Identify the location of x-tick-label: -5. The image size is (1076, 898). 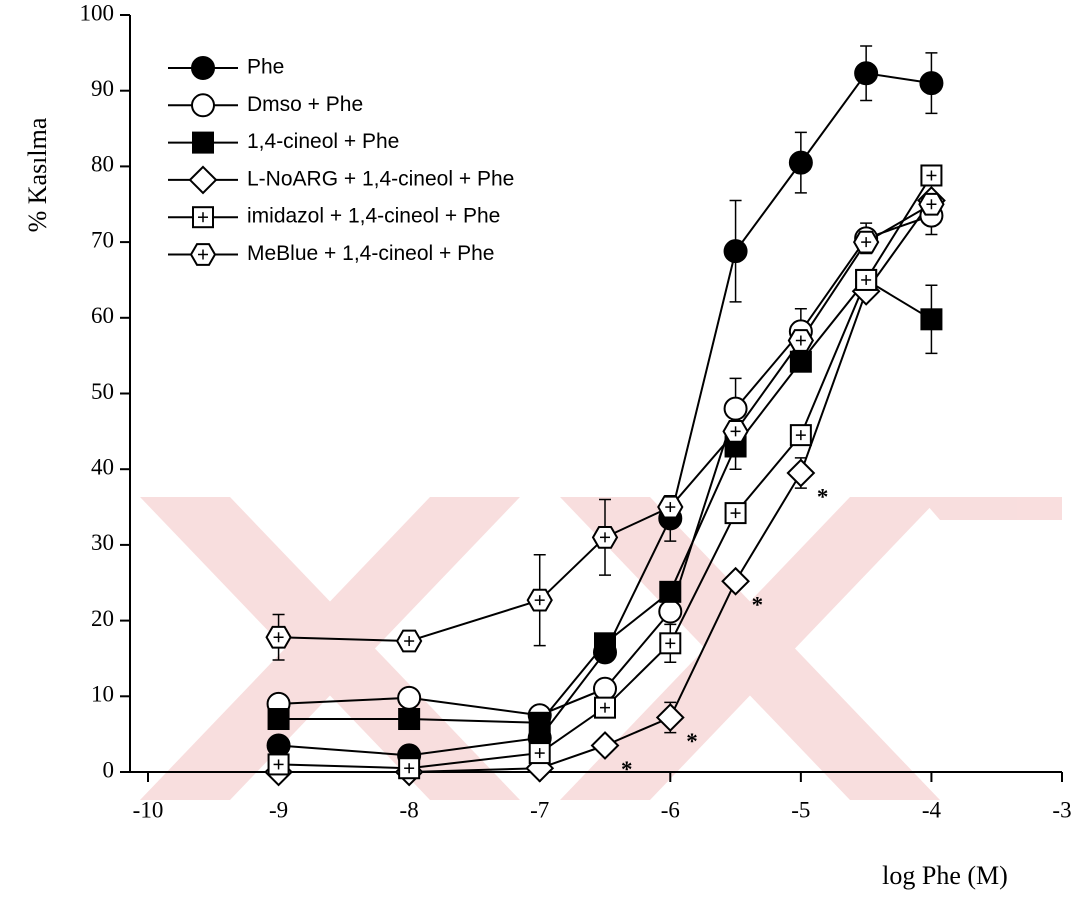
(800, 809).